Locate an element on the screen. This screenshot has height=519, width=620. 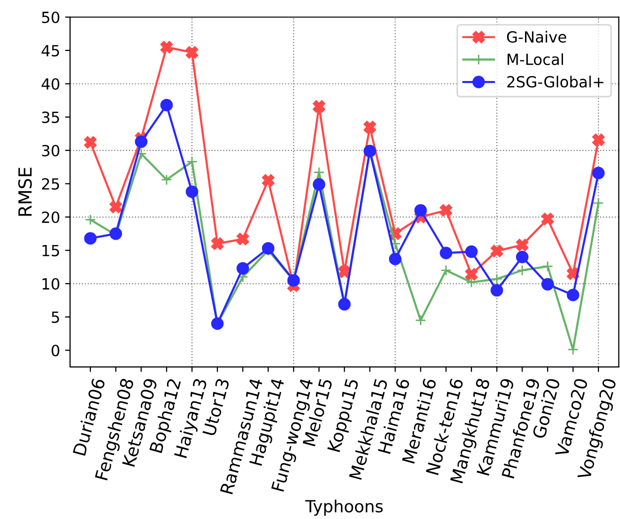
legend-label: G-Naive is located at coordinates (536, 36).